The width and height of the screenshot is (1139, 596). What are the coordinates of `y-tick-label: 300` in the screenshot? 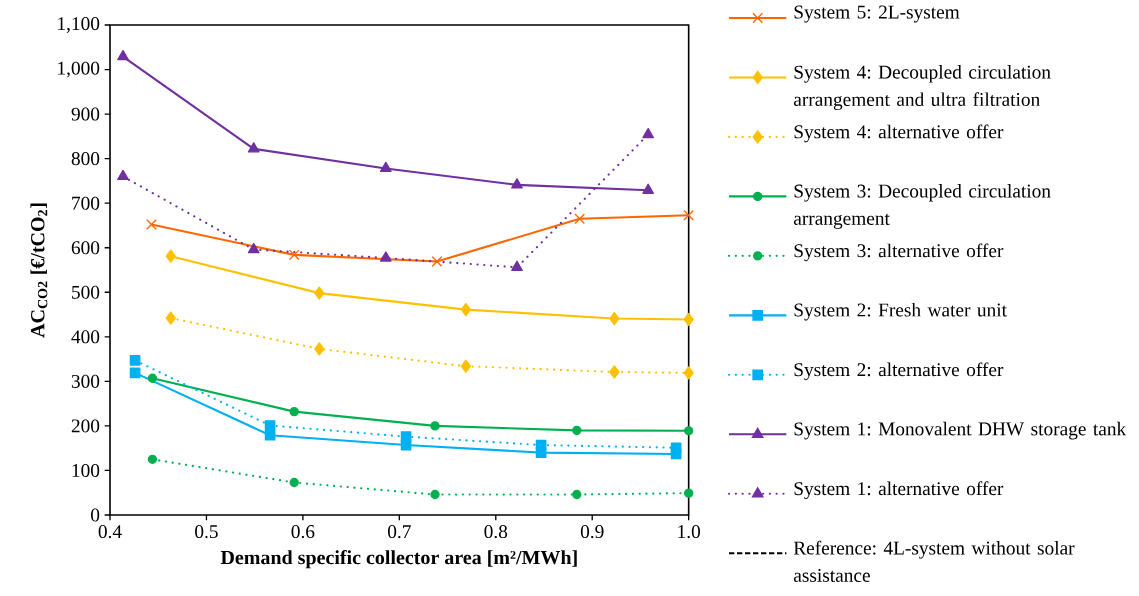 It's located at (85, 381).